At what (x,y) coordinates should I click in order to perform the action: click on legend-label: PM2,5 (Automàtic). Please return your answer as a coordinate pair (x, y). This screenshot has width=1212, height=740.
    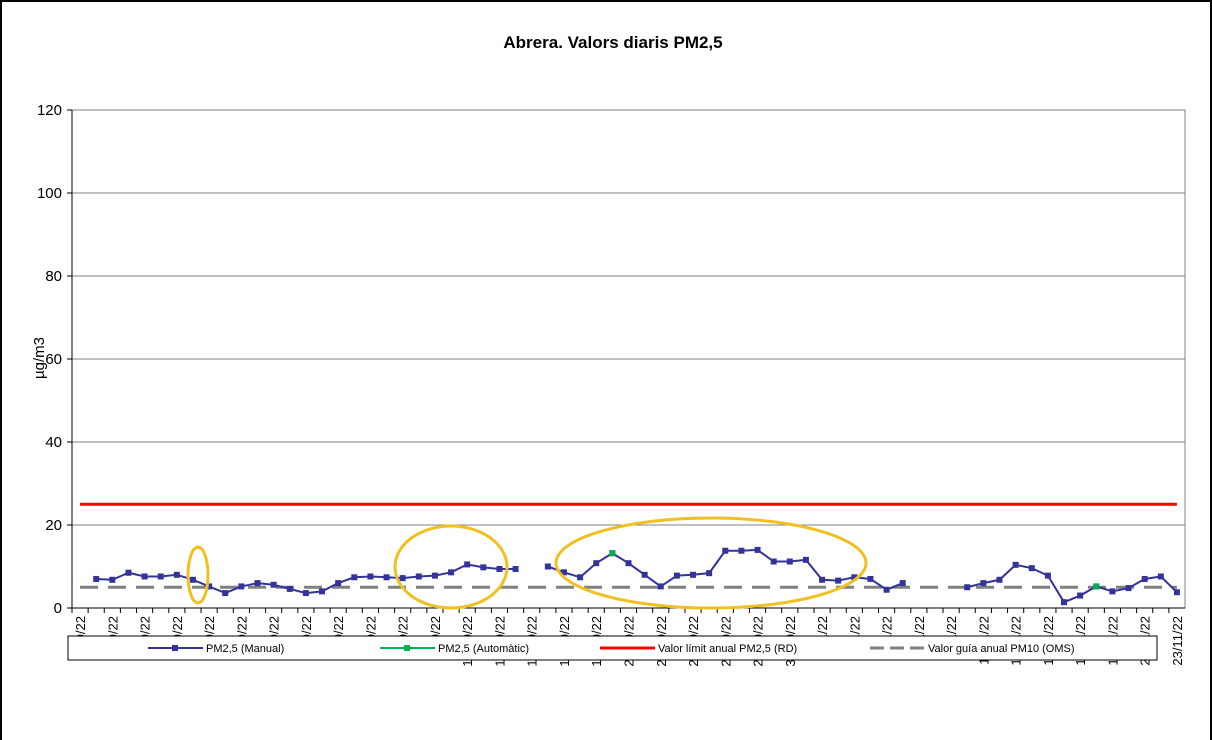
    Looking at the image, I should click on (483, 649).